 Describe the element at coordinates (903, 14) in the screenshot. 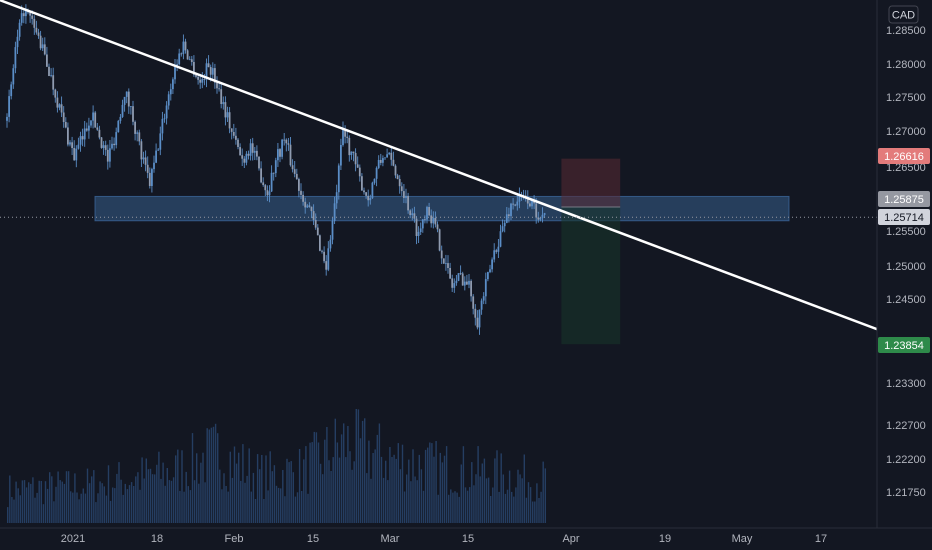

I see `currency-button: CAD` at that location.